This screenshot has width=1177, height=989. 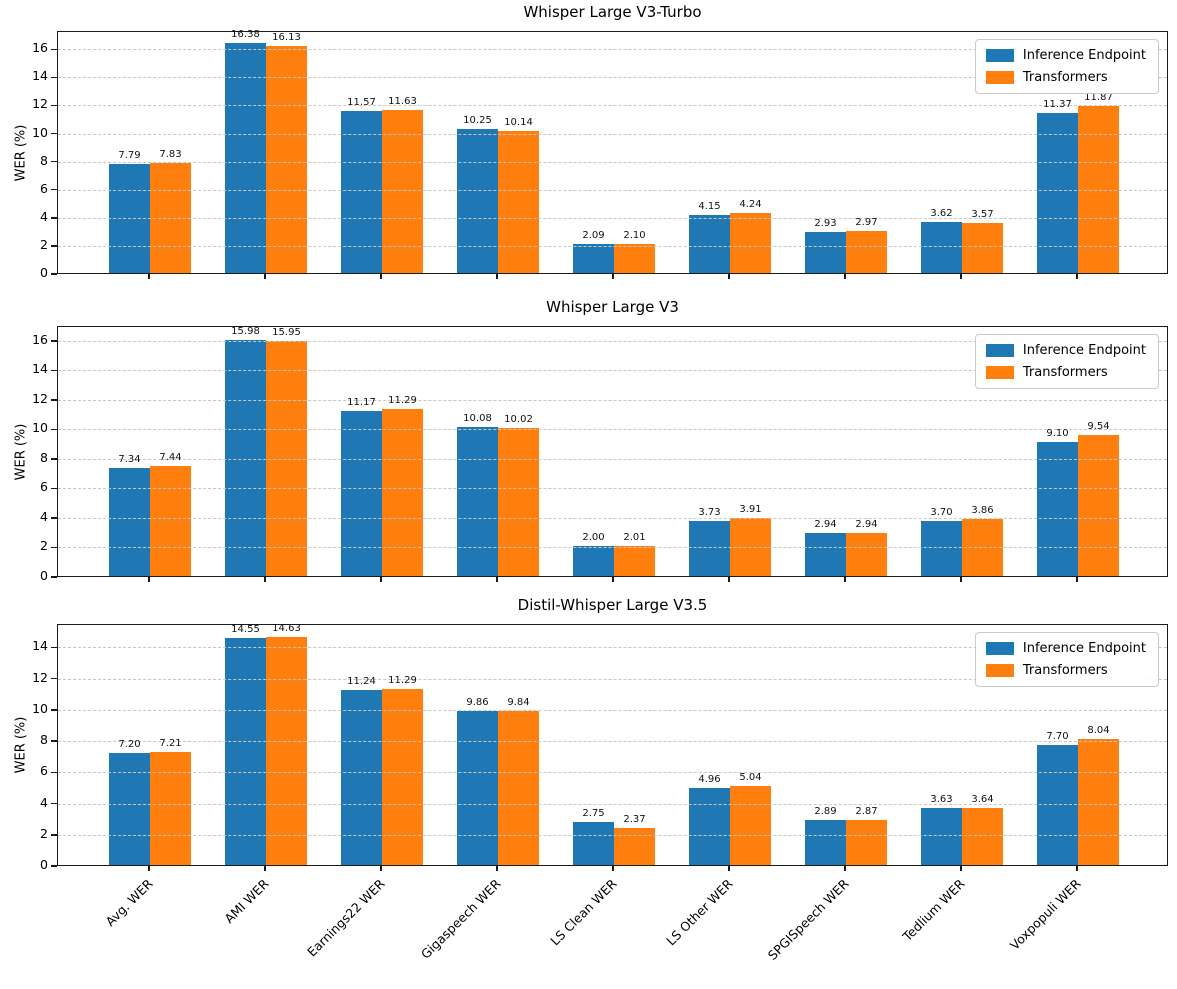 I want to click on bar-value-label: 10.25, so click(x=477, y=121).